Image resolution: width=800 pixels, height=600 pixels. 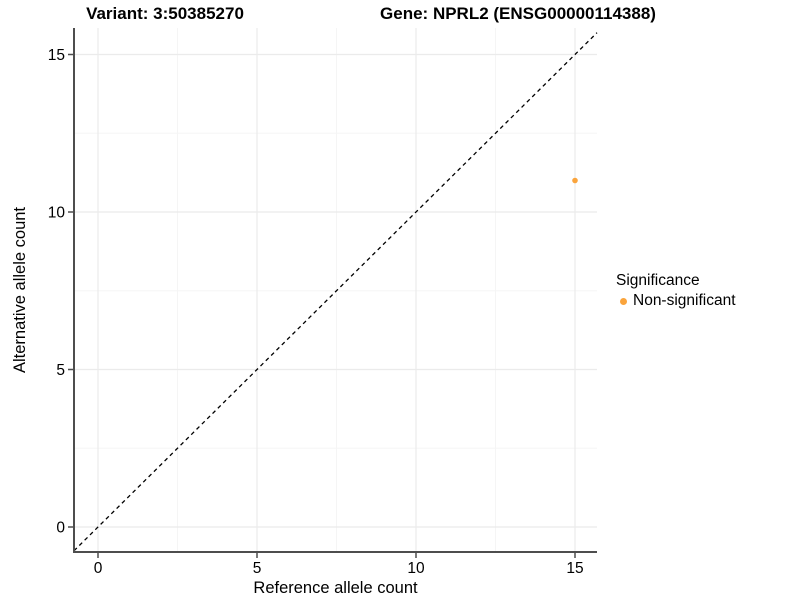 I want to click on x-tick-label: 15, so click(x=574, y=568).